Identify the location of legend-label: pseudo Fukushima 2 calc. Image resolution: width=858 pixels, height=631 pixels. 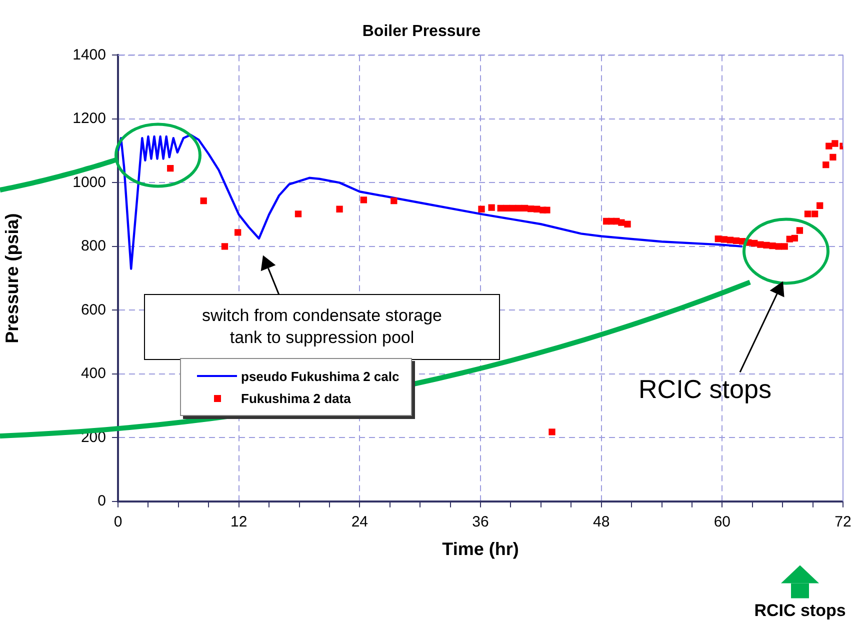
(320, 376).